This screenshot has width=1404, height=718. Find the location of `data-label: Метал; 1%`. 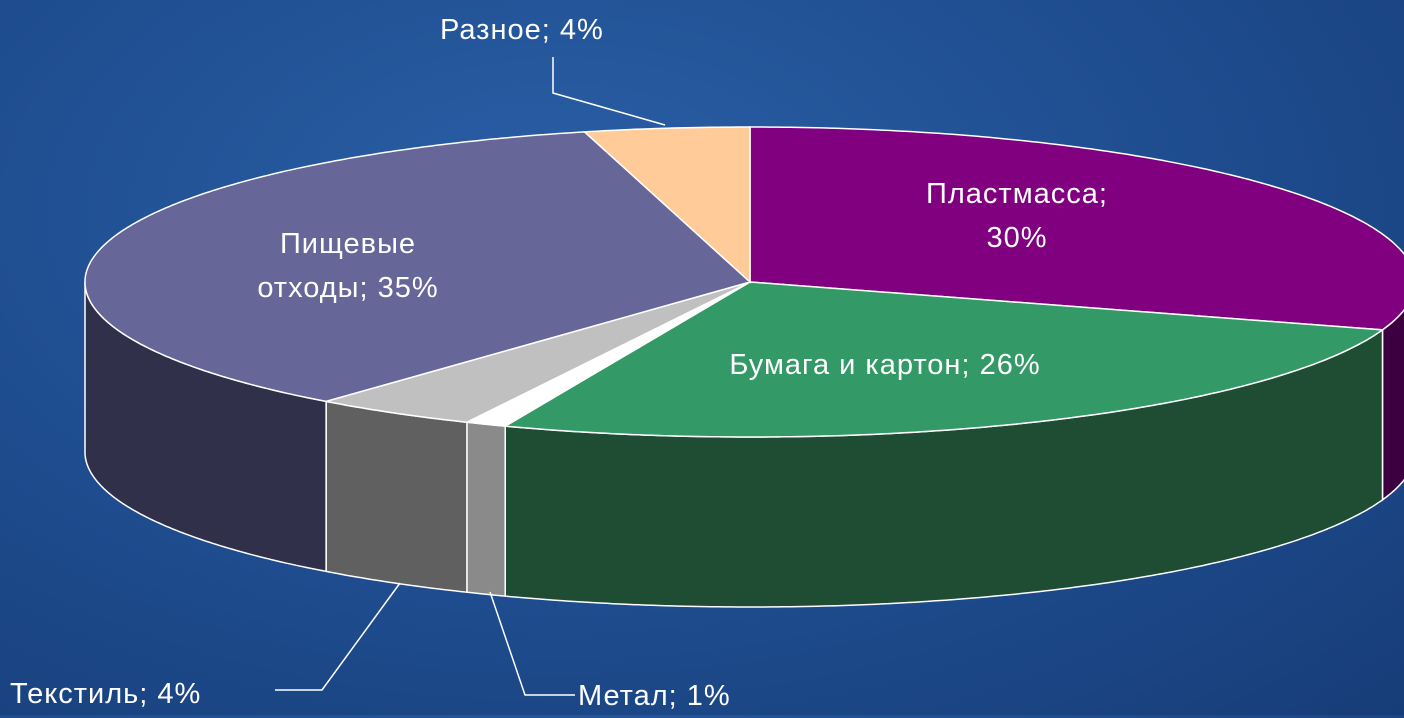

data-label: Метал; 1% is located at coordinates (654, 696).